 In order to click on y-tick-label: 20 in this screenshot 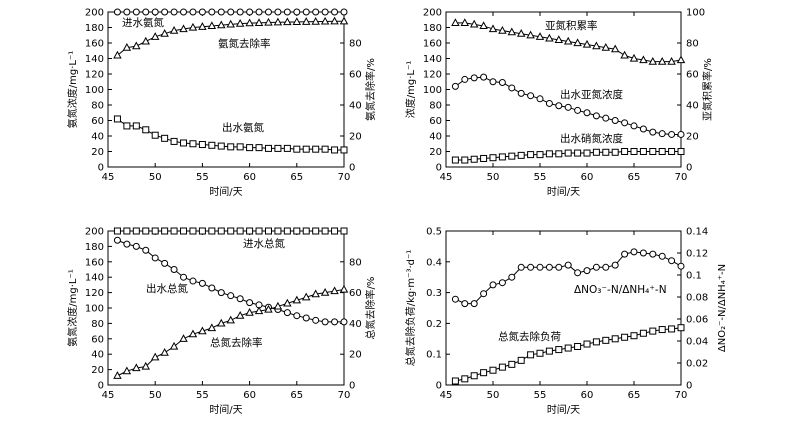, I will do `click(97, 370)`.